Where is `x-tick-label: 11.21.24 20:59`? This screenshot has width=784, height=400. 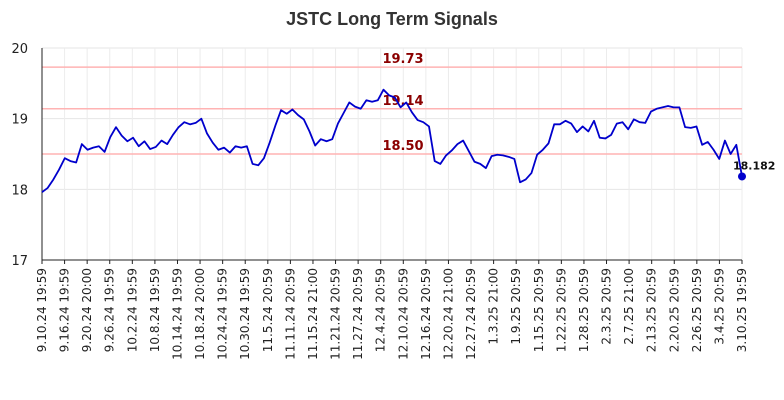
x-tick-label: 11.21.24 20:59 is located at coordinates (336, 314).